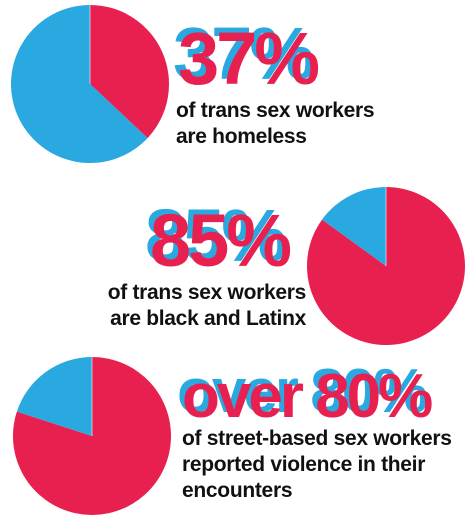 Image resolution: width=474 pixels, height=527 pixels. I want to click on caption-line: are homeless, so click(241, 136).